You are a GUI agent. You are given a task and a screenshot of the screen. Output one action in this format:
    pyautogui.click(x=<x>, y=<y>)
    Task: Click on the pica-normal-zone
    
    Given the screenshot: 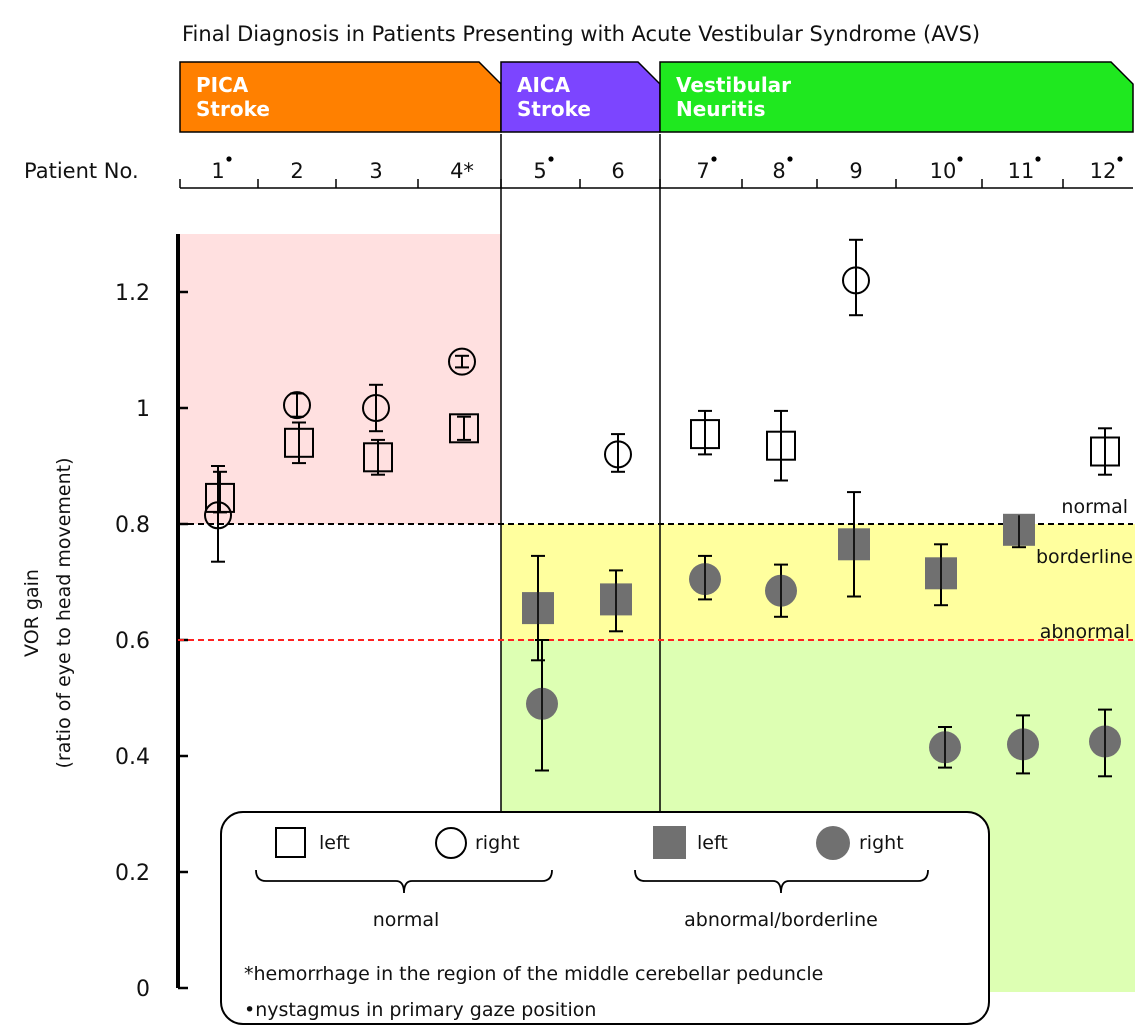 What is the action you would take?
    pyautogui.click(x=340, y=379)
    